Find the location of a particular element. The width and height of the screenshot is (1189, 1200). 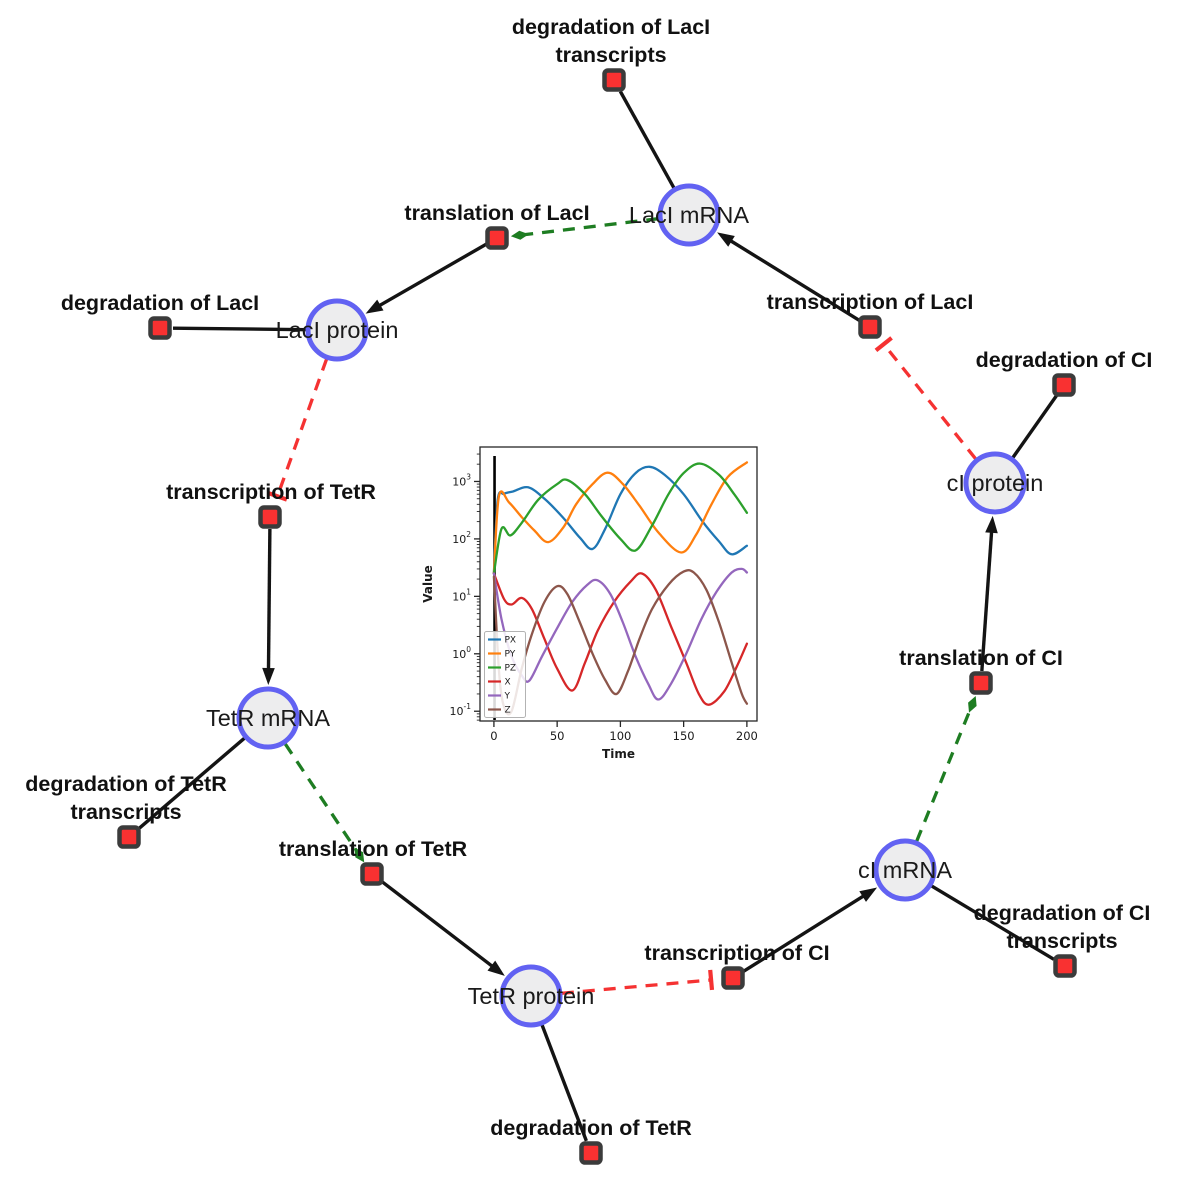

reaction-label-deg_ci_tr-line1: degradation of CI is located at coordinates (1062, 913).